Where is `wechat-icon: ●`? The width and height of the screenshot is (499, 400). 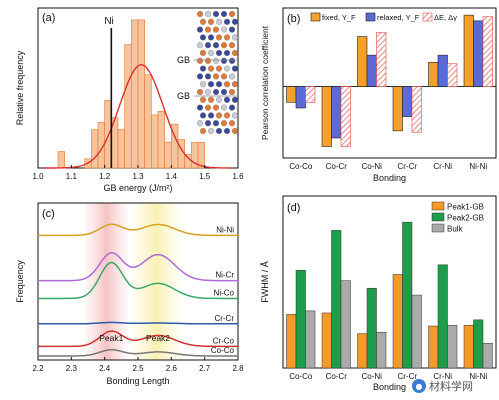
wechat-icon: ● is located at coordinates (419, 386).